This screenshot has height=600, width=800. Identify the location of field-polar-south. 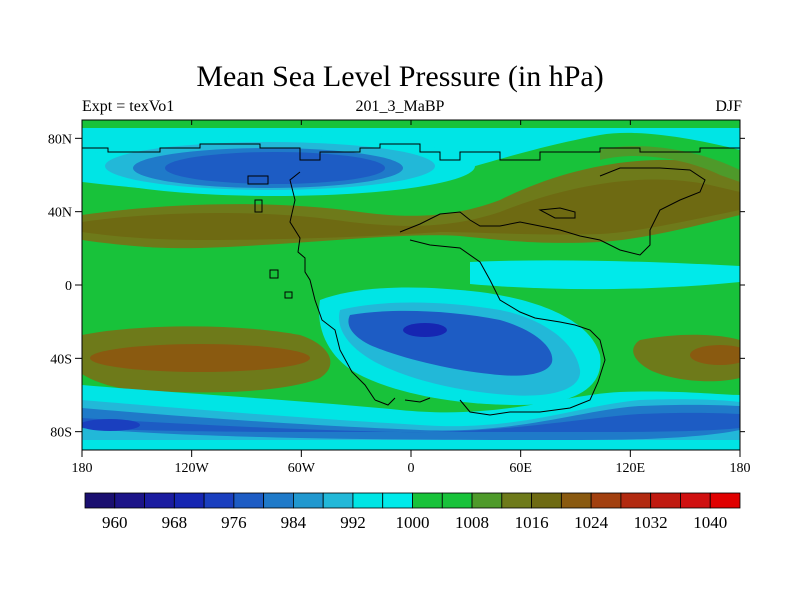
(411, 445).